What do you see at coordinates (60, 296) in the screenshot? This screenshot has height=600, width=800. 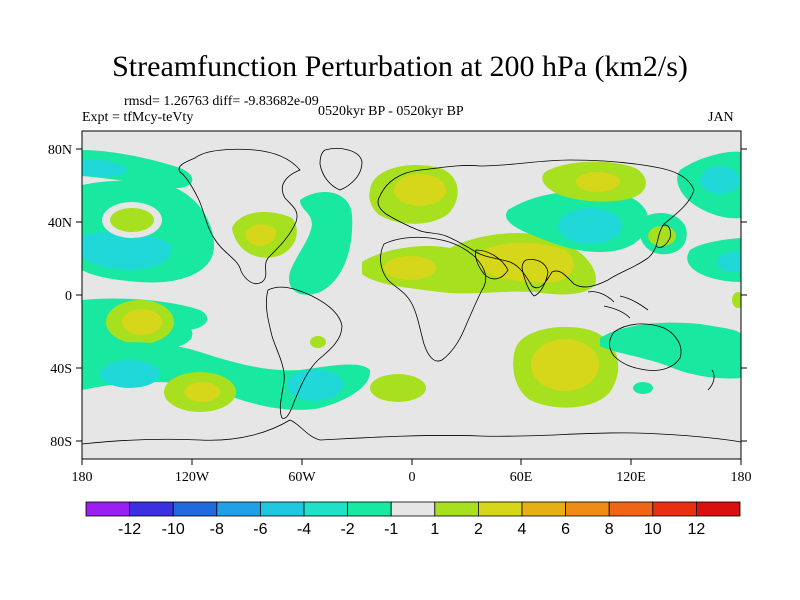 I see `lat-labels: 80N 40N 0 40S 80S` at bounding box center [60, 296].